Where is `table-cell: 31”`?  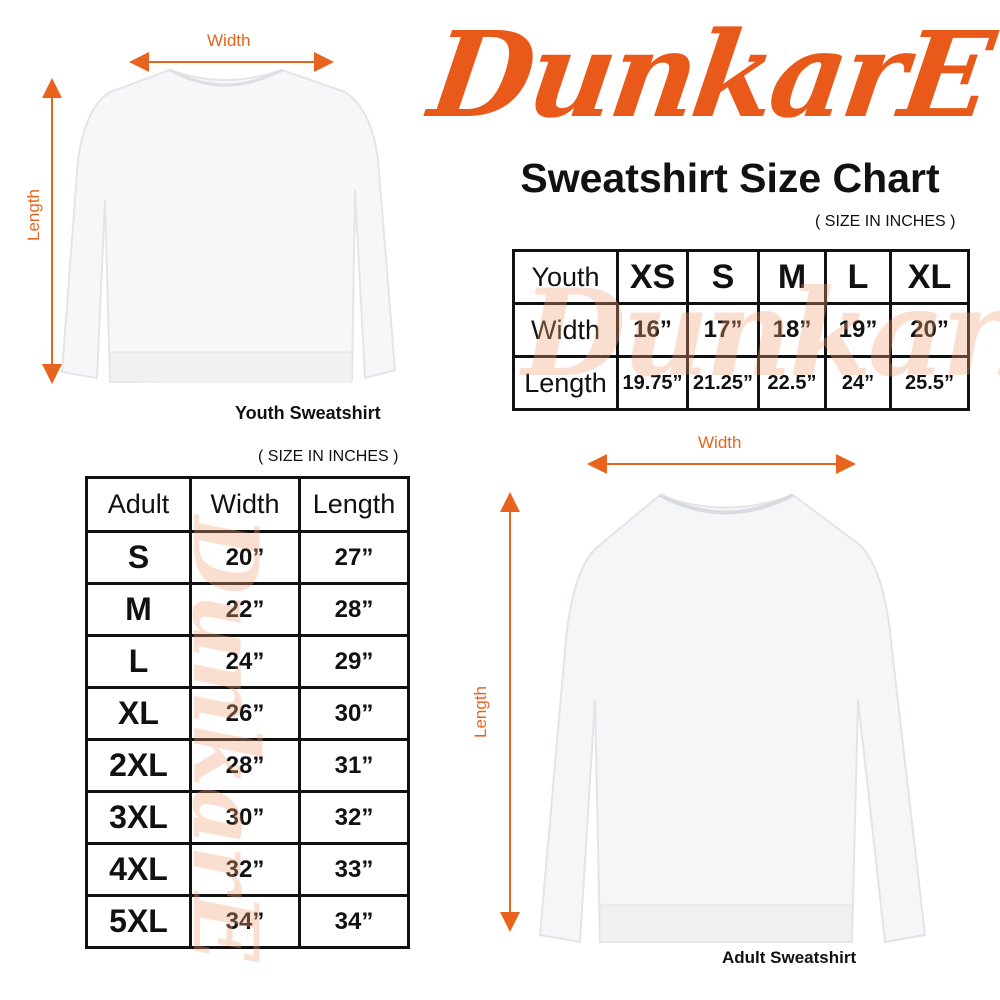 table-cell: 31” is located at coordinates (354, 765).